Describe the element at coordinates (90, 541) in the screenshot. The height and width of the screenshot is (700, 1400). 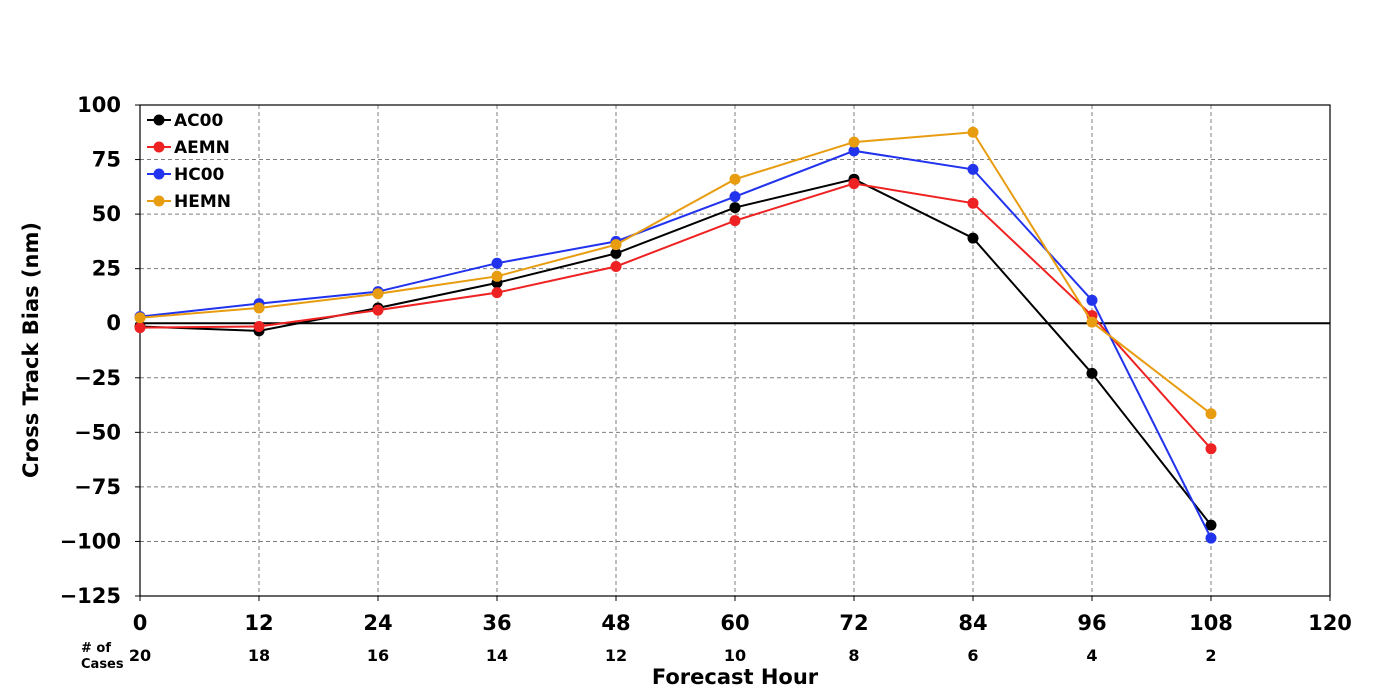
I see `y-tick-label: −100` at that location.